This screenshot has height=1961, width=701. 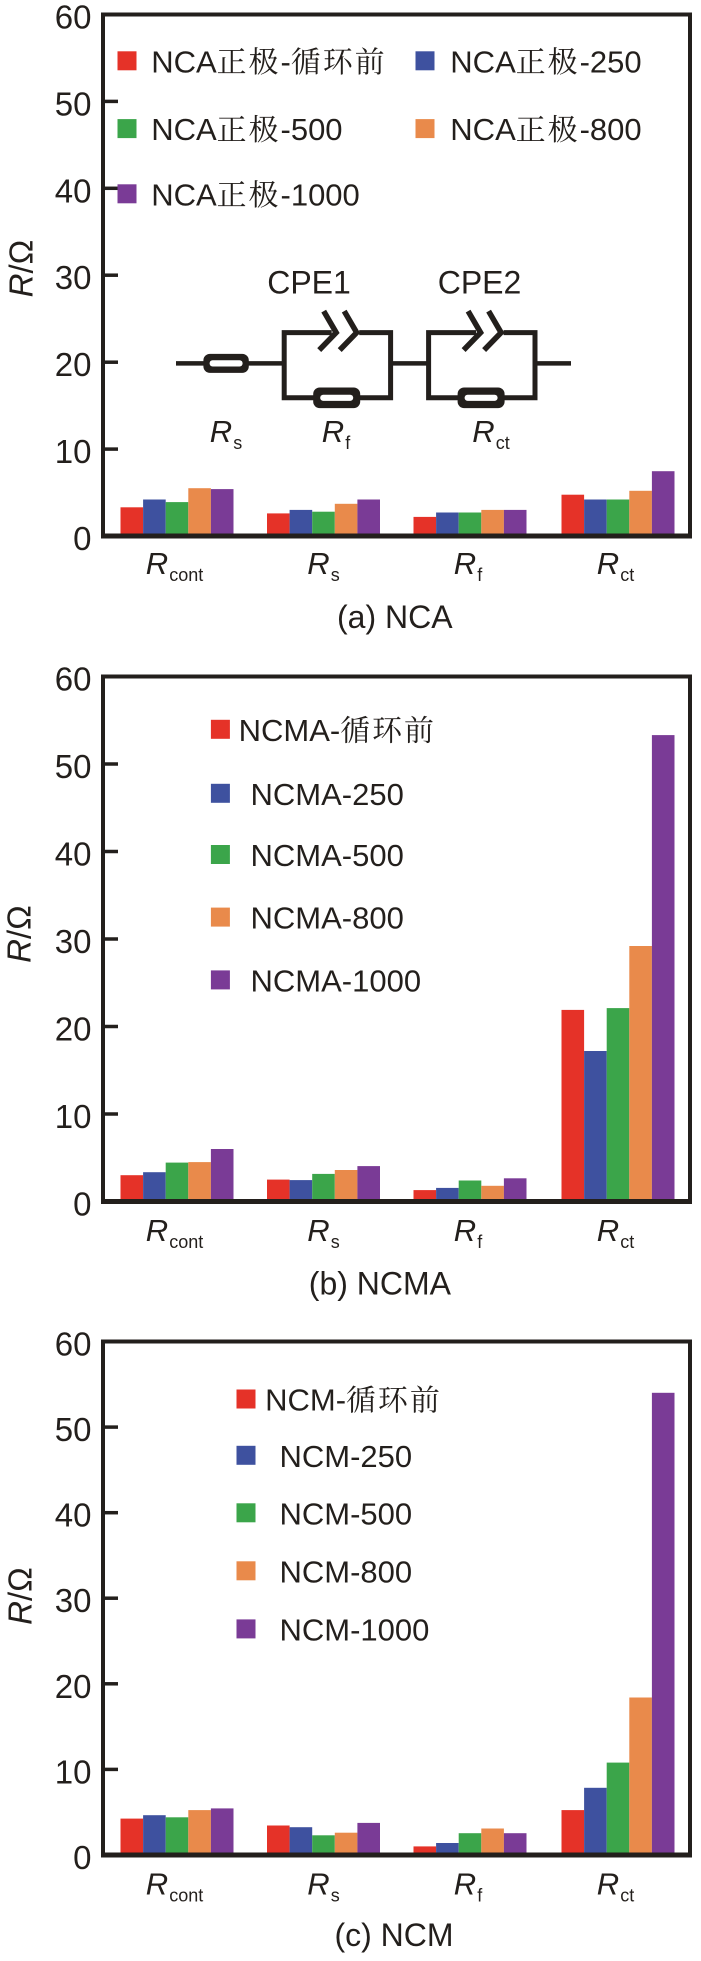 I want to click on svg-text: (c) NCM, so click(x=393, y=1935).